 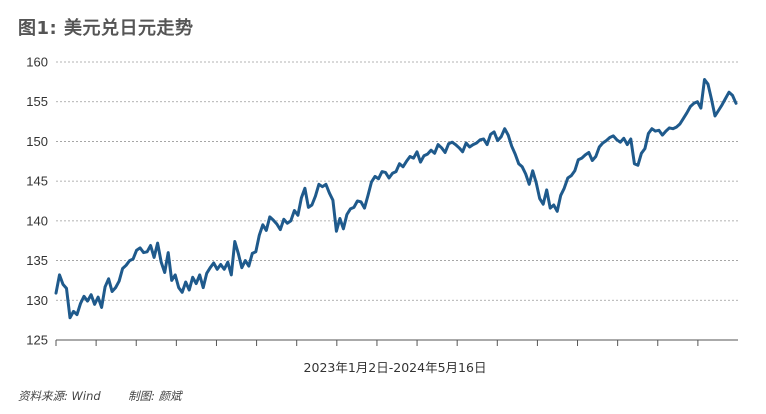 What do you see at coordinates (106, 28) in the screenshot?
I see `chart-title: 图1: 美元兑日元走势` at bounding box center [106, 28].